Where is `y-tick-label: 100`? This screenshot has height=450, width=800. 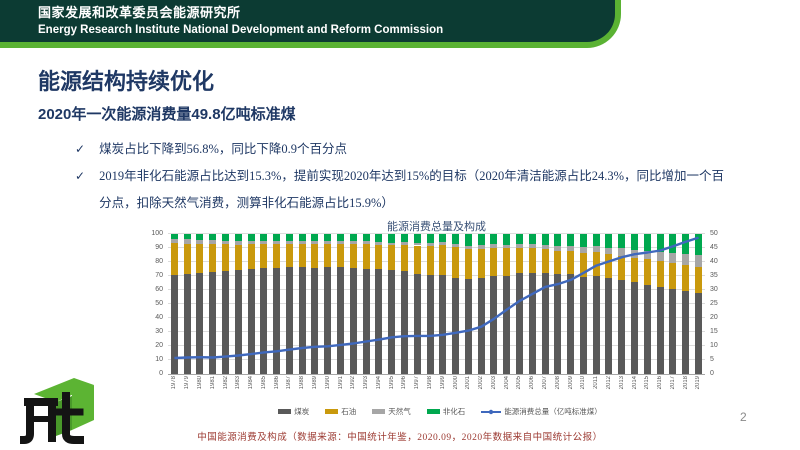
y-tick-label: 100 is located at coordinates (157, 233).